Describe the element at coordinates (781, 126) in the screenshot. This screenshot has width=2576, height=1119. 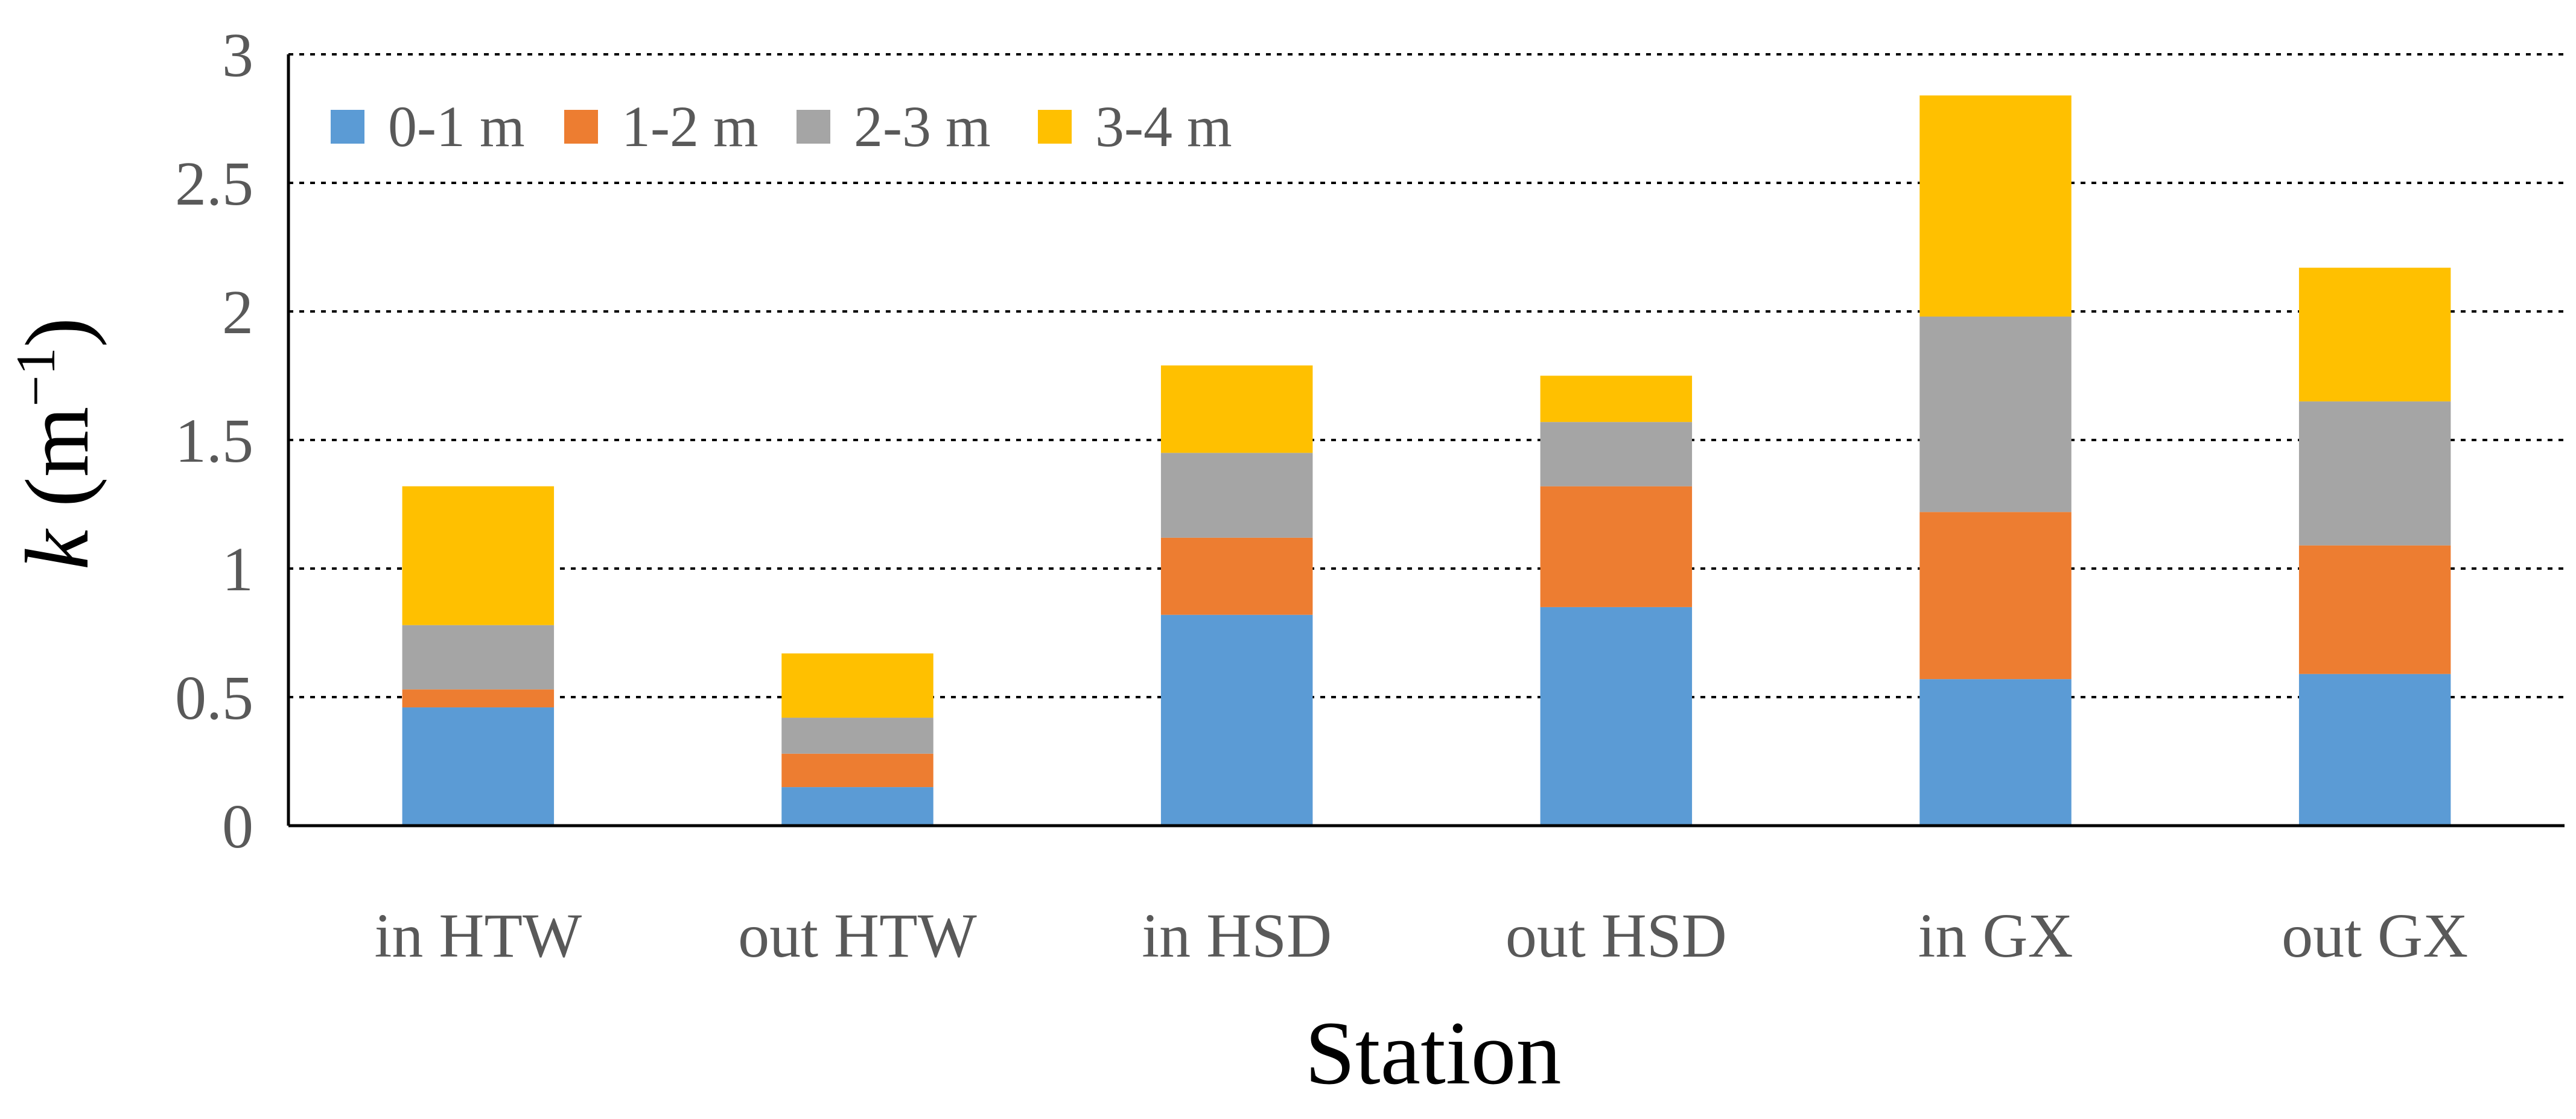
I see `legend: 0-1 m 1-2 m 2-3 m 3-4 m` at that location.